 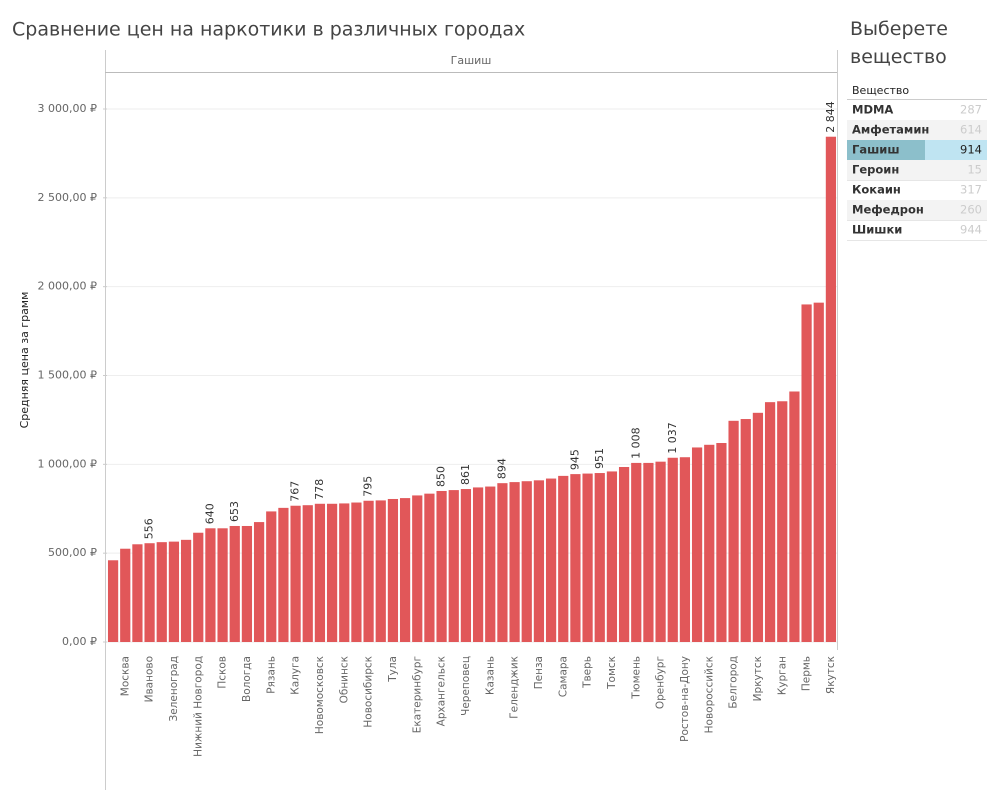 I want to click on filter-count: 614, so click(x=971, y=130).